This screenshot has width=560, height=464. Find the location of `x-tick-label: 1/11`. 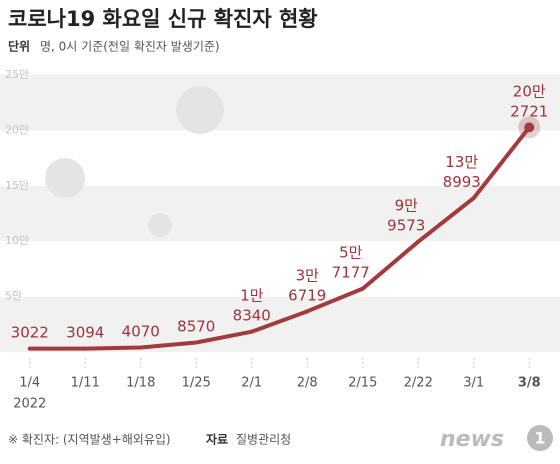

x-tick-label: 1/11 is located at coordinates (85, 383).